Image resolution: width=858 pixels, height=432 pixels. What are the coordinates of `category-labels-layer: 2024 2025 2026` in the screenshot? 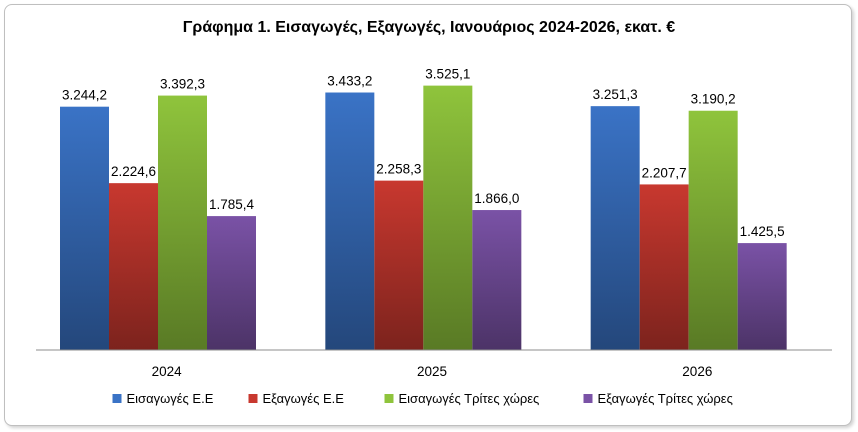 It's located at (432, 371).